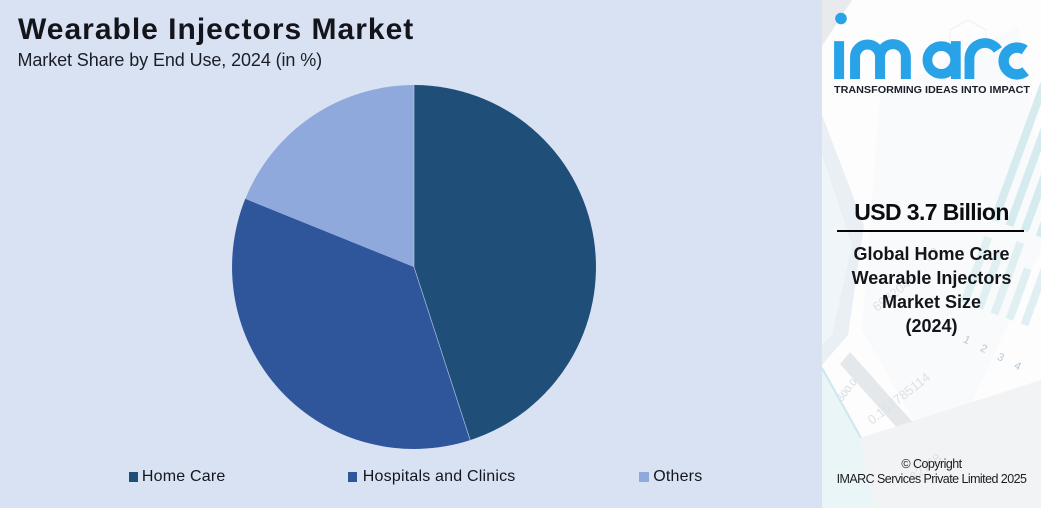  I want to click on svg-text: TRANSFORMING IDEAS INTO IMPACT, so click(932, 90).